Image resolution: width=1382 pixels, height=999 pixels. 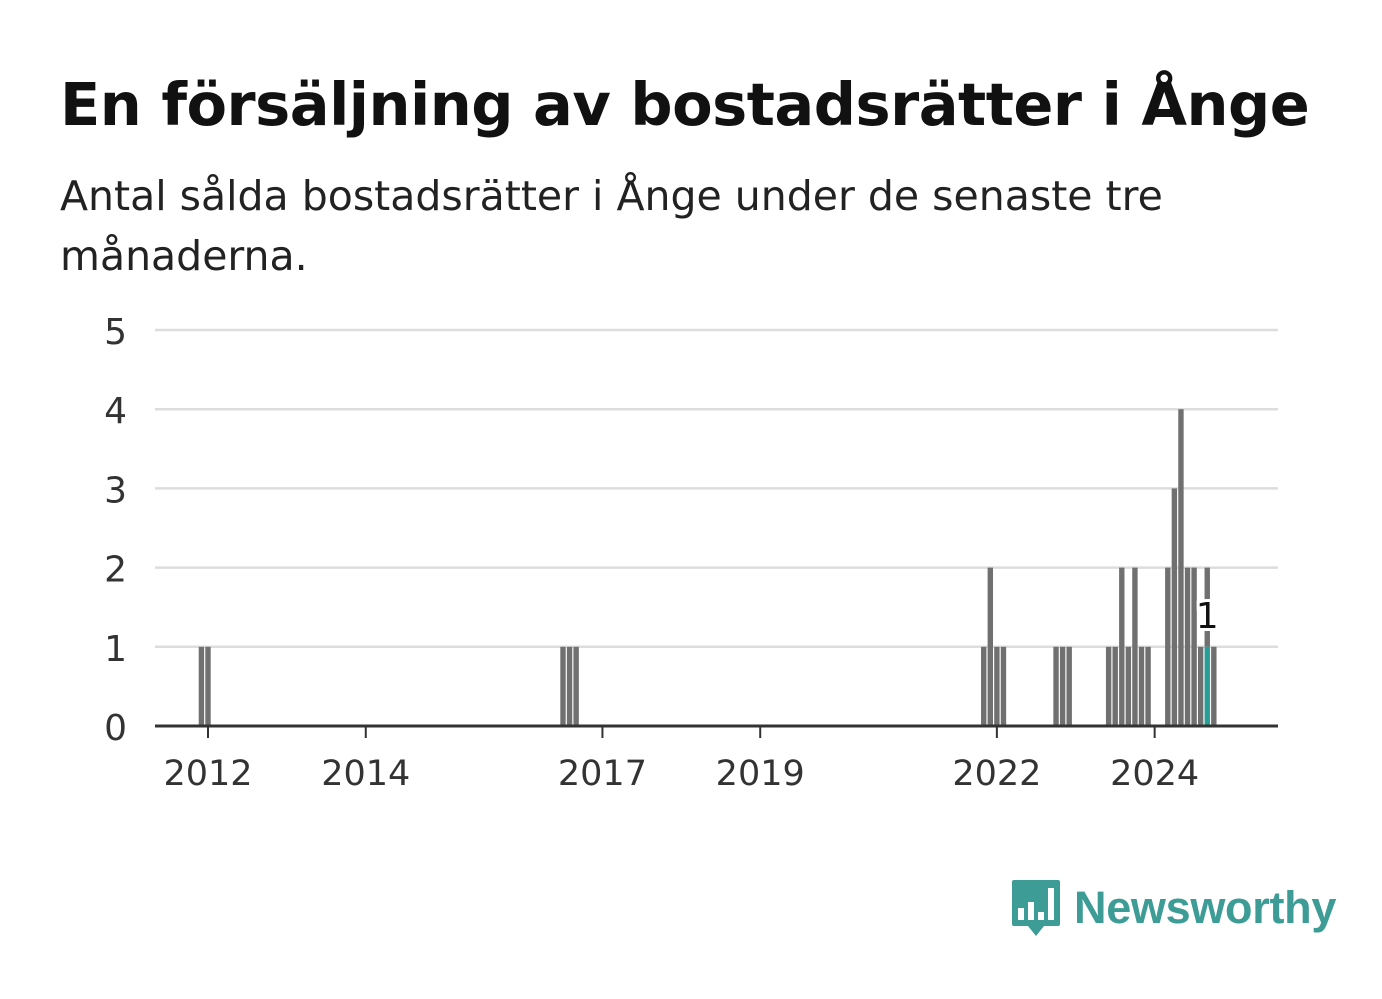 What do you see at coordinates (115, 570) in the screenshot?
I see `y-tick-label-2: 2` at bounding box center [115, 570].